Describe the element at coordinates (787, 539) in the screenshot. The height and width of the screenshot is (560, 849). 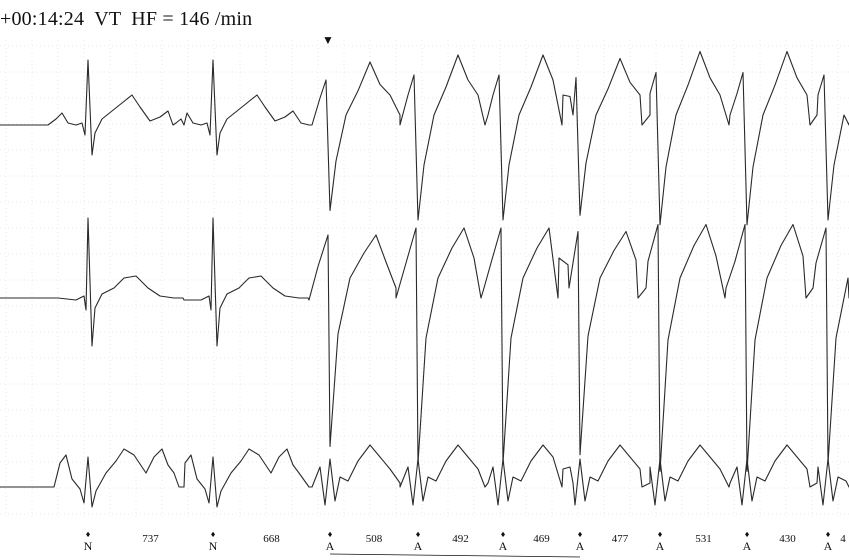
I see `rr-interval-label: 430` at that location.